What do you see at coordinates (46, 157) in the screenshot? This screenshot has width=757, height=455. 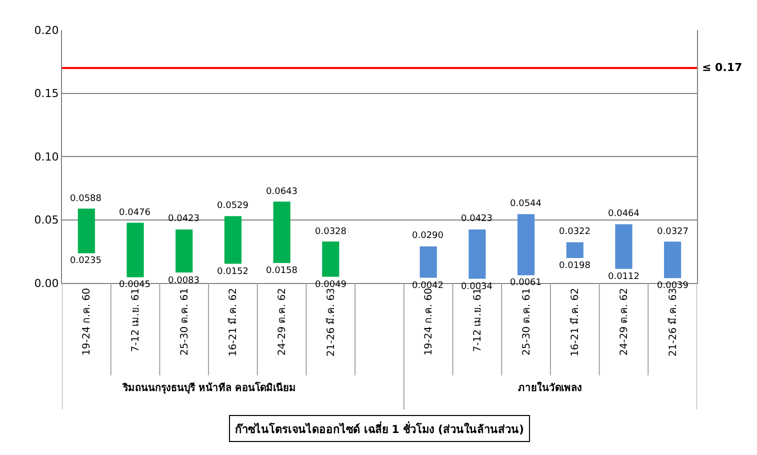 I see `y-tick-label: 0.10` at bounding box center [46, 157].